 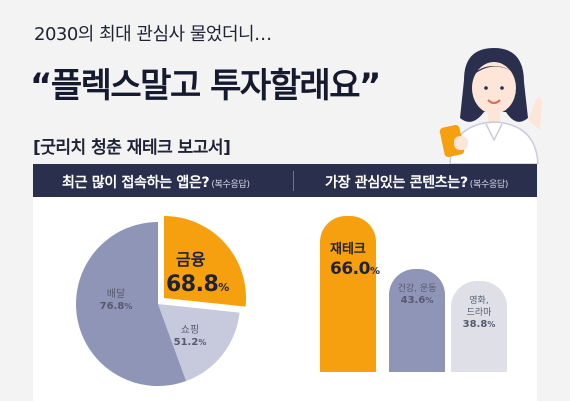 I want to click on bar-finance-tech-unit: %, so click(x=374, y=272).